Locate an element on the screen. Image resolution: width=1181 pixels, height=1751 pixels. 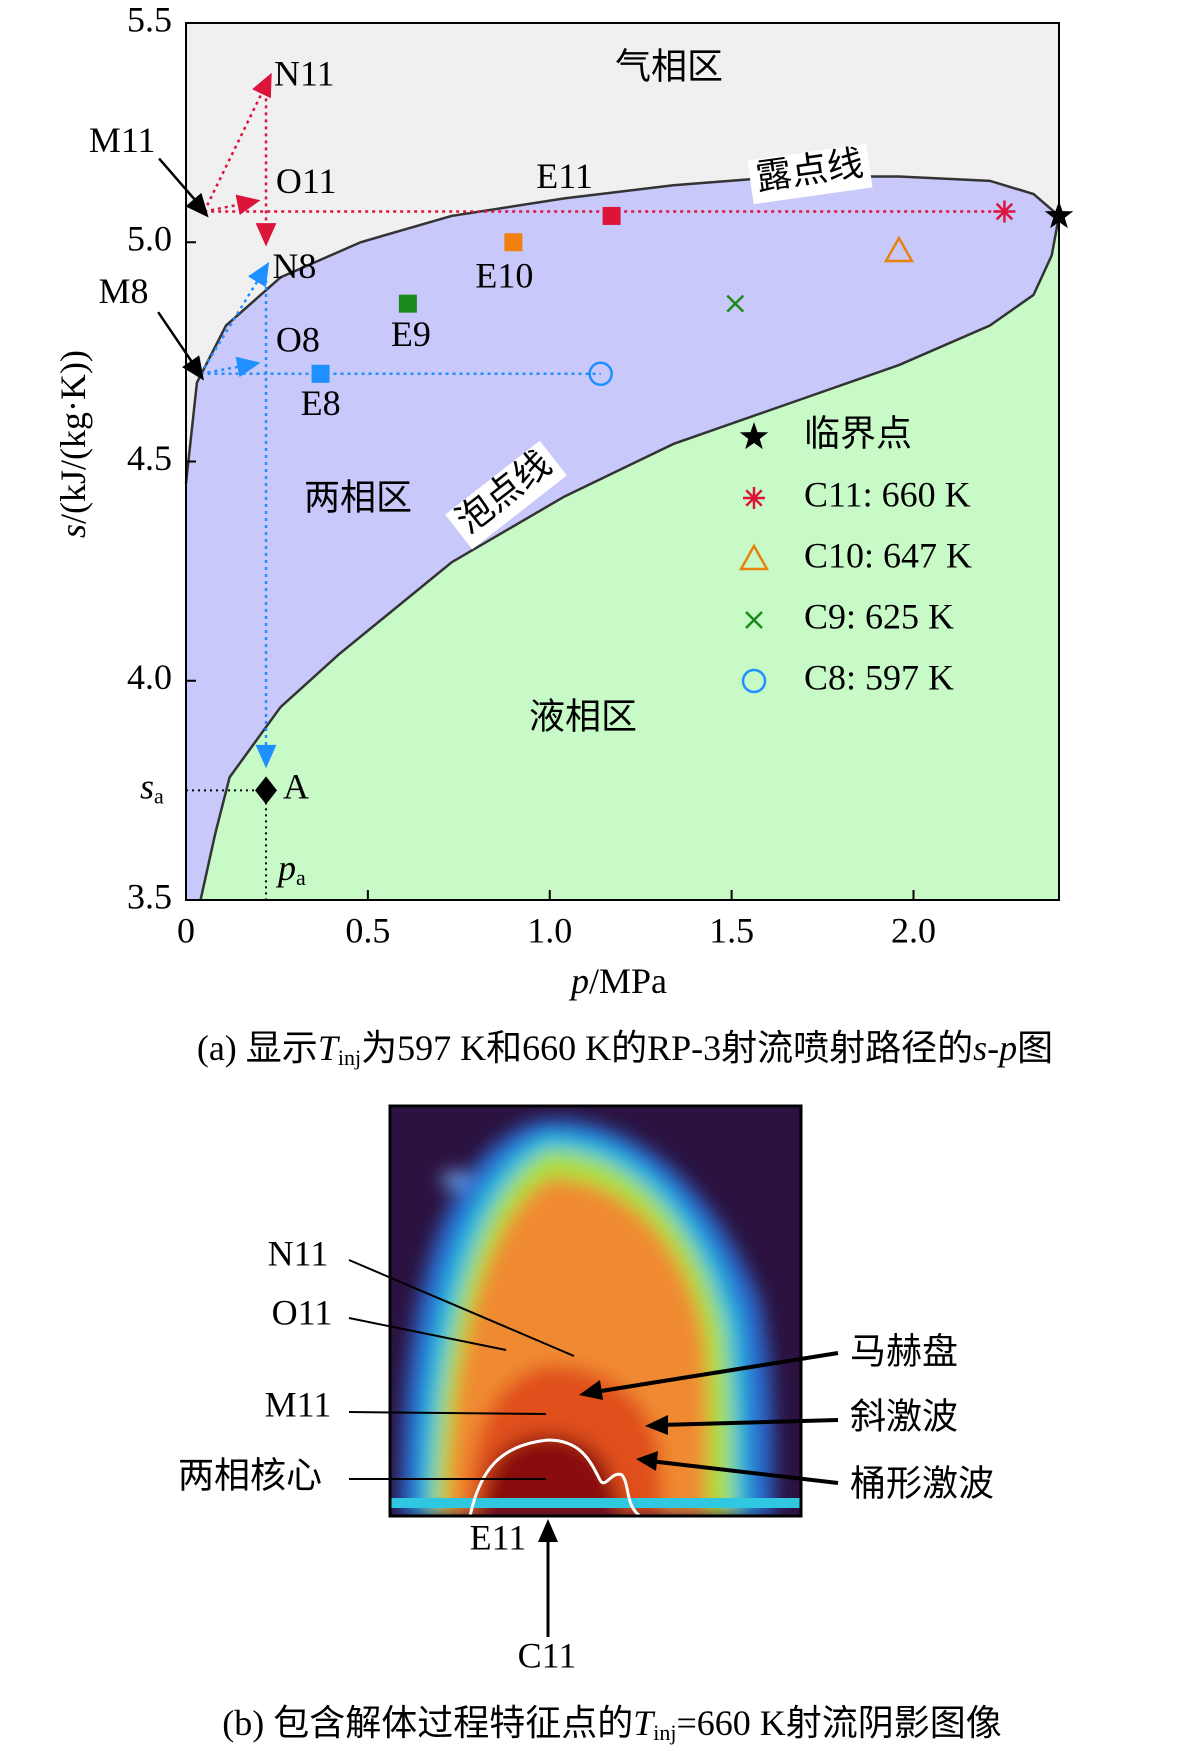
point-label: N8 is located at coordinates (294, 266).